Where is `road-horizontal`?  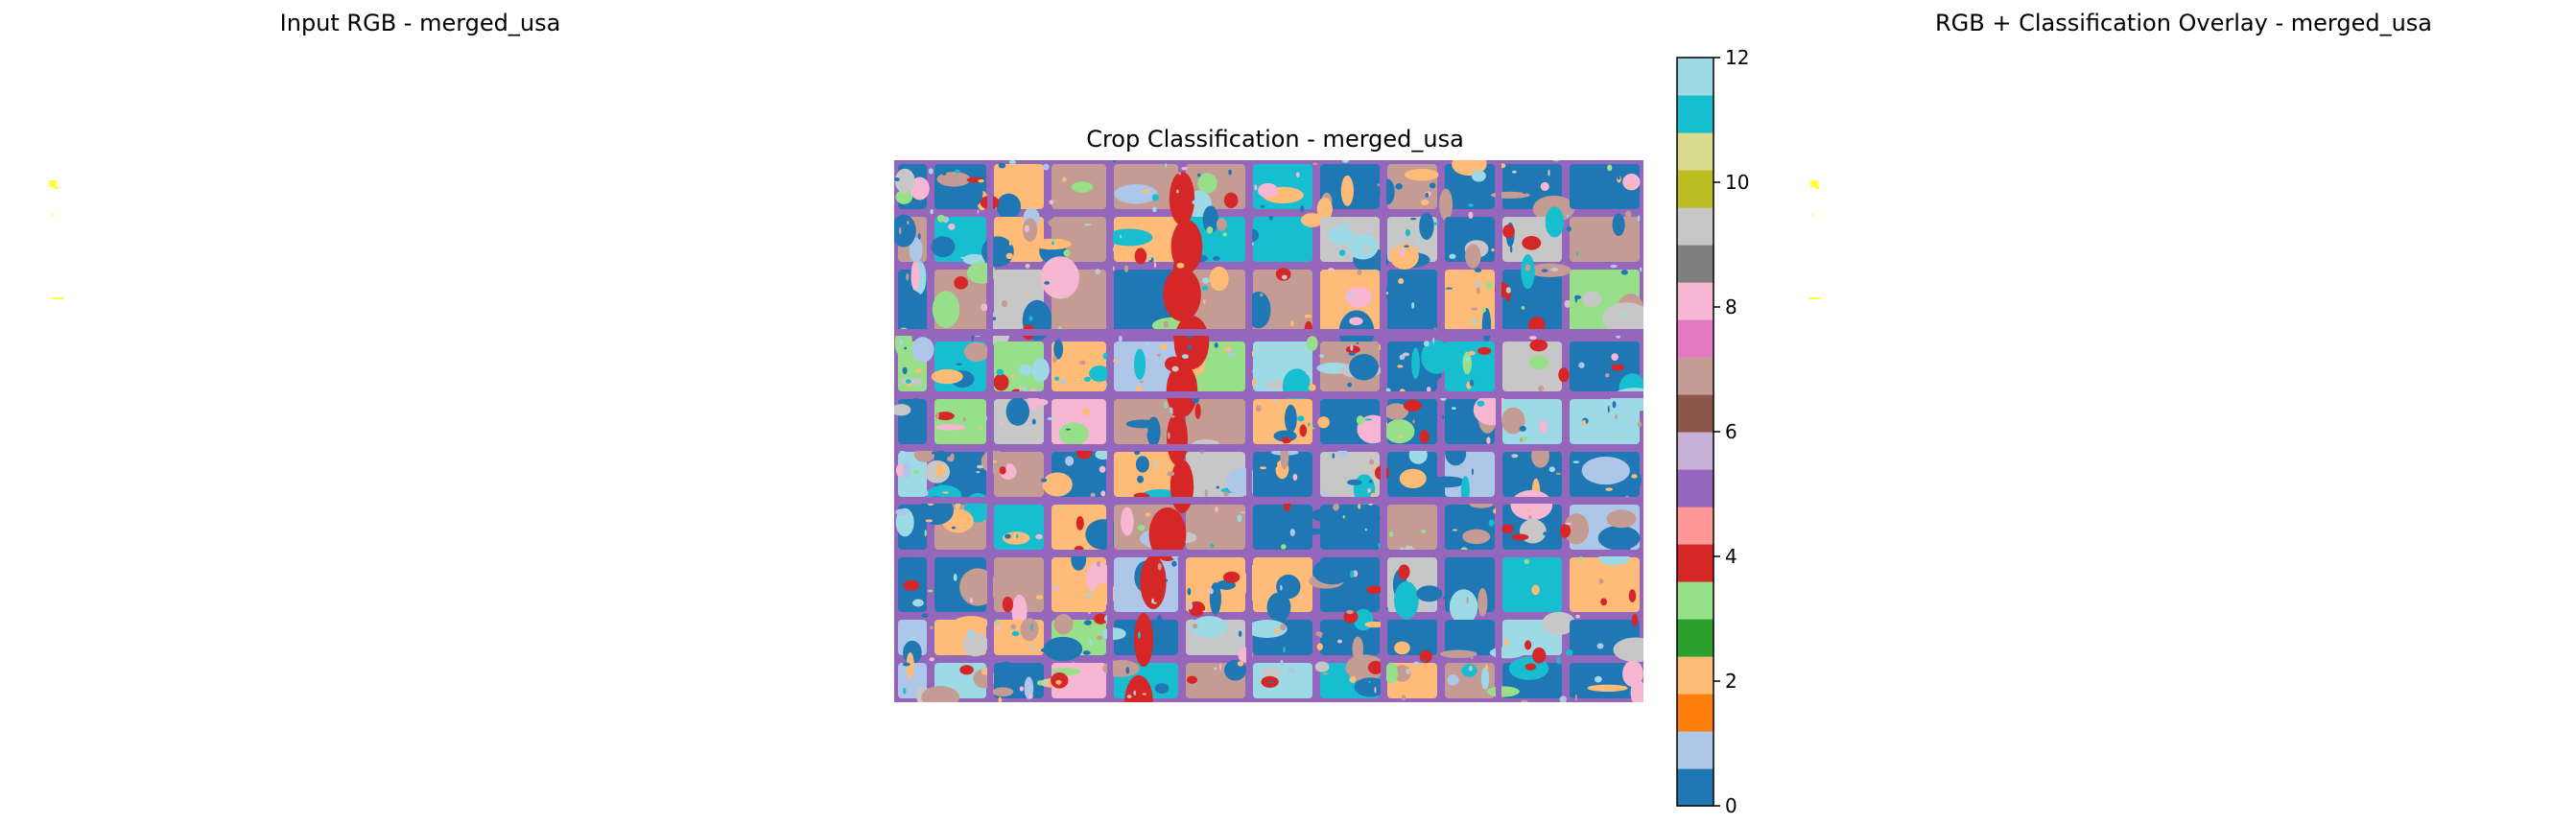
road-horizontal is located at coordinates (1268, 333).